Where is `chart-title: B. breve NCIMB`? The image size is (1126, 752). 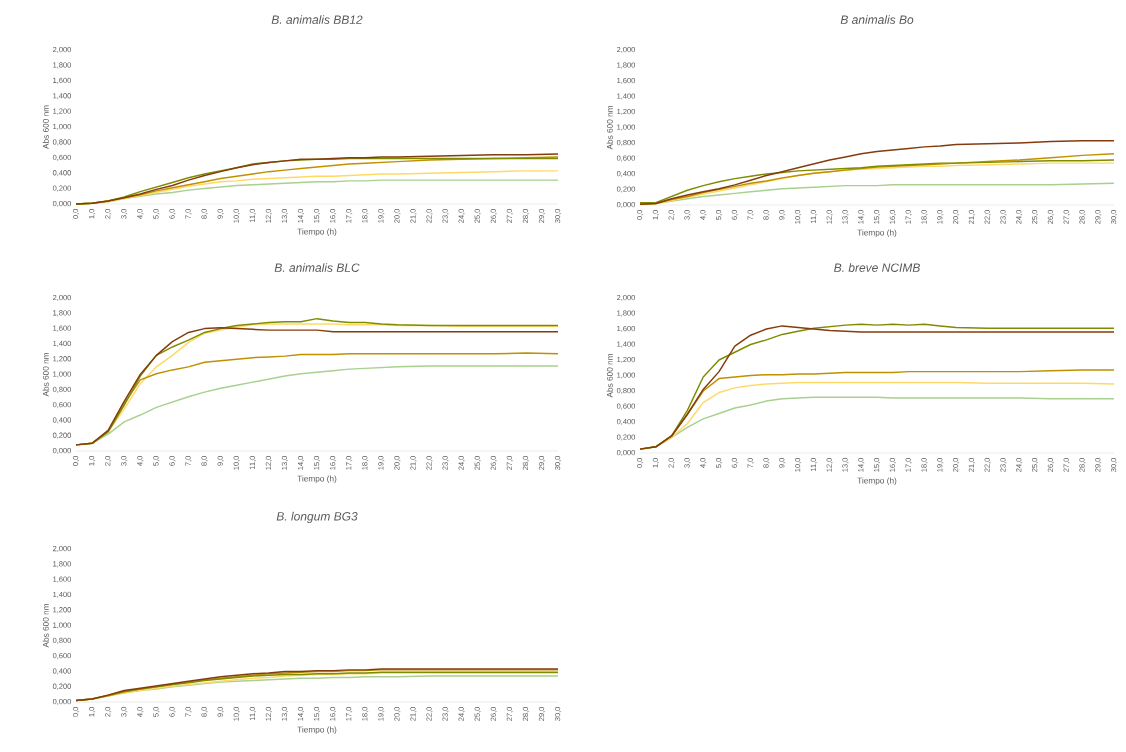
chart-title: B. breve NCIMB is located at coordinates (877, 267).